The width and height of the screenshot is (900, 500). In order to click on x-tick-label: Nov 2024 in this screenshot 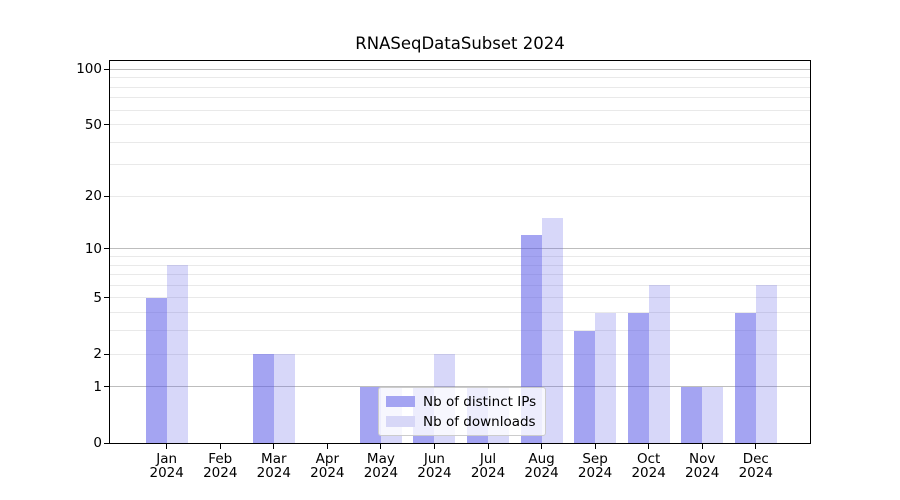, I will do `click(702, 466)`.